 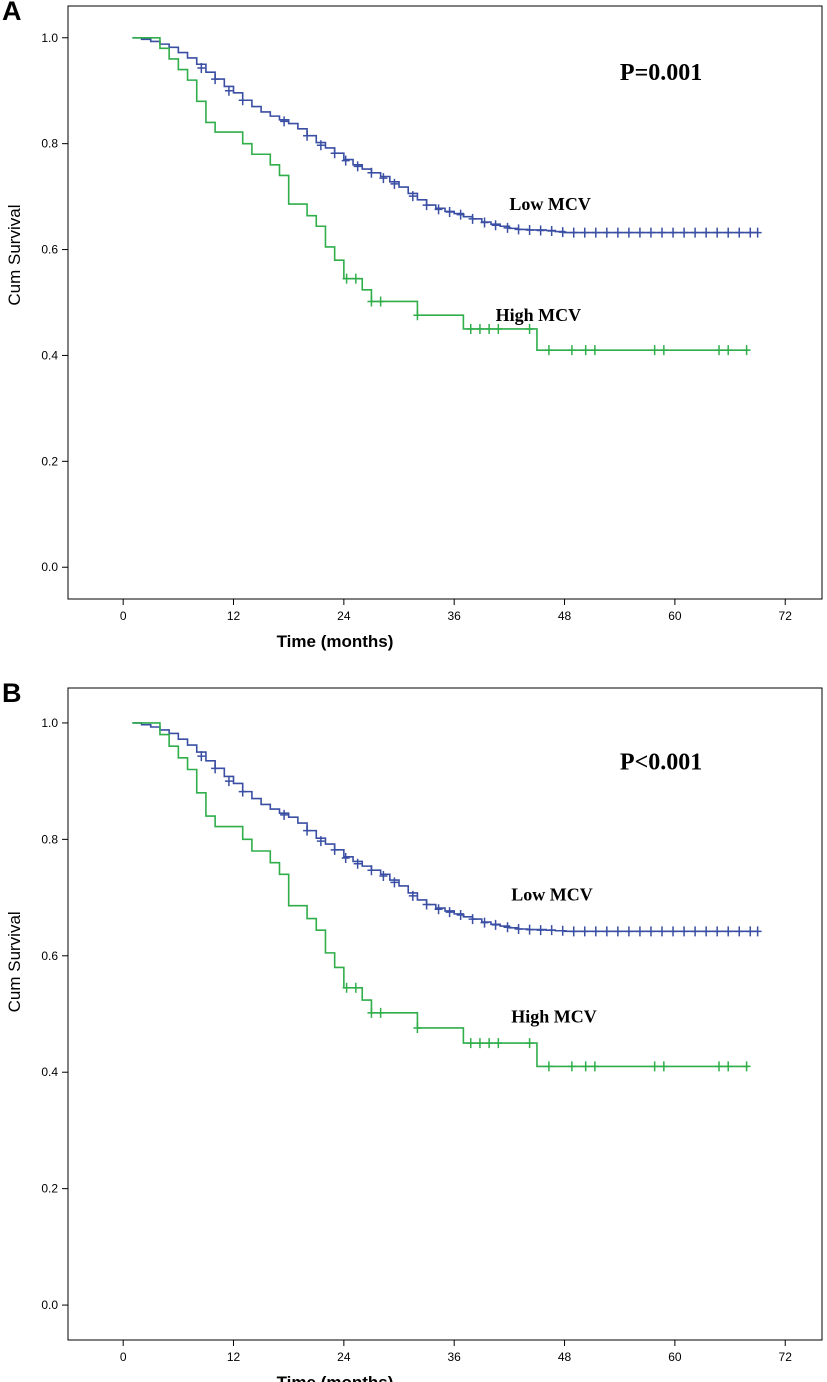 I want to click on p-value: P=0.001, so click(x=661, y=73).